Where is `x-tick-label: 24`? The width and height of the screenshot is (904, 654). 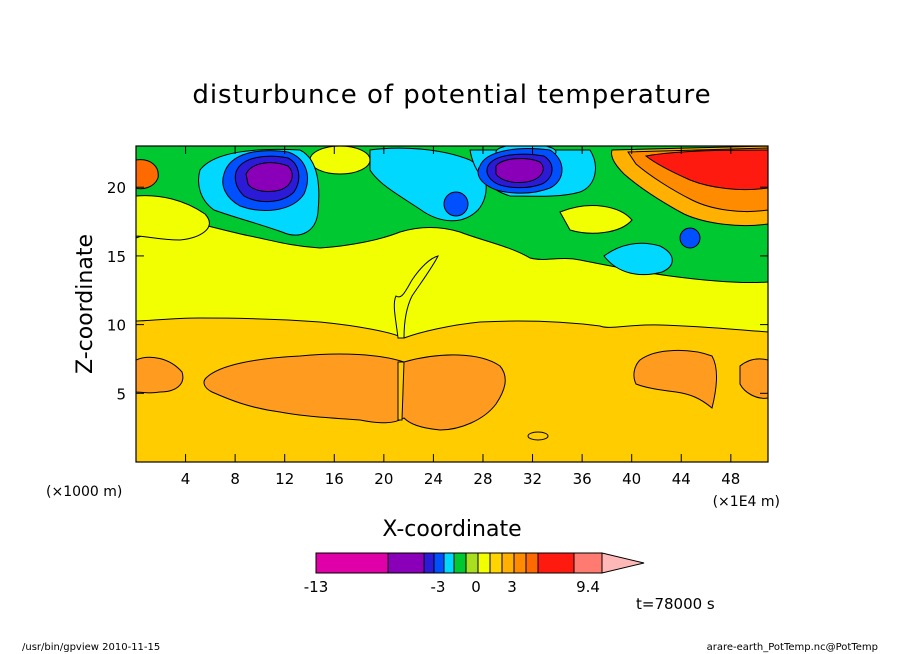 x-tick-label: 24 is located at coordinates (433, 479).